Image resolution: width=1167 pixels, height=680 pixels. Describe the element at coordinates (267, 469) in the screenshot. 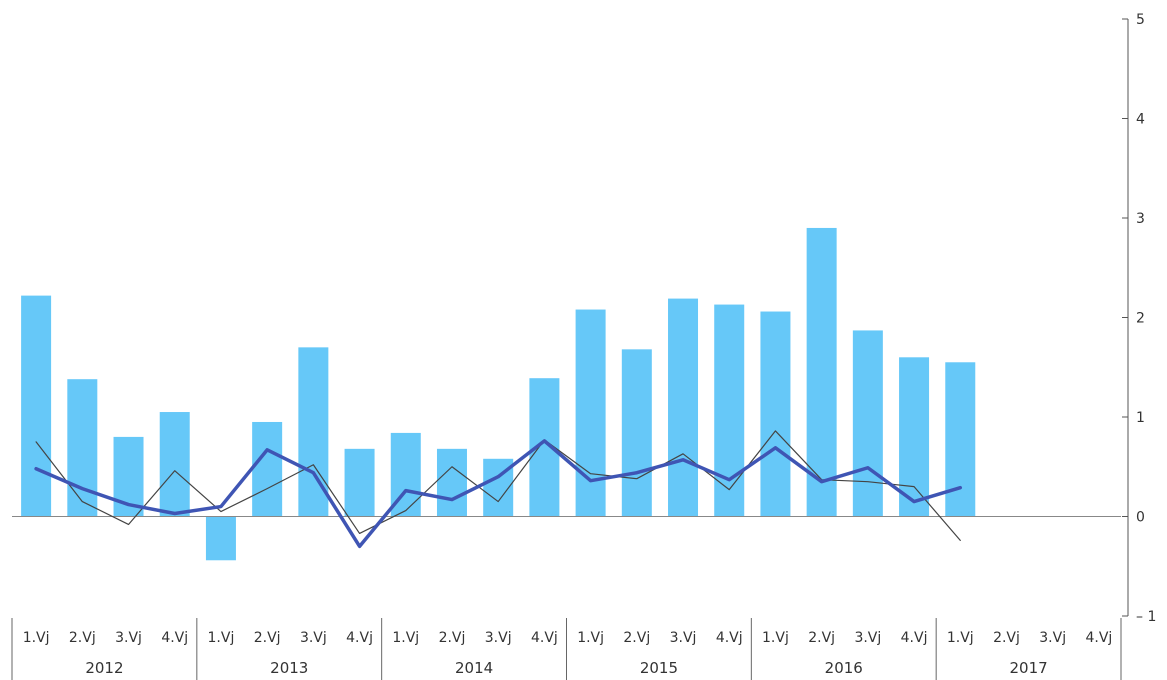

I see `bar-2013-2.Vj` at that location.